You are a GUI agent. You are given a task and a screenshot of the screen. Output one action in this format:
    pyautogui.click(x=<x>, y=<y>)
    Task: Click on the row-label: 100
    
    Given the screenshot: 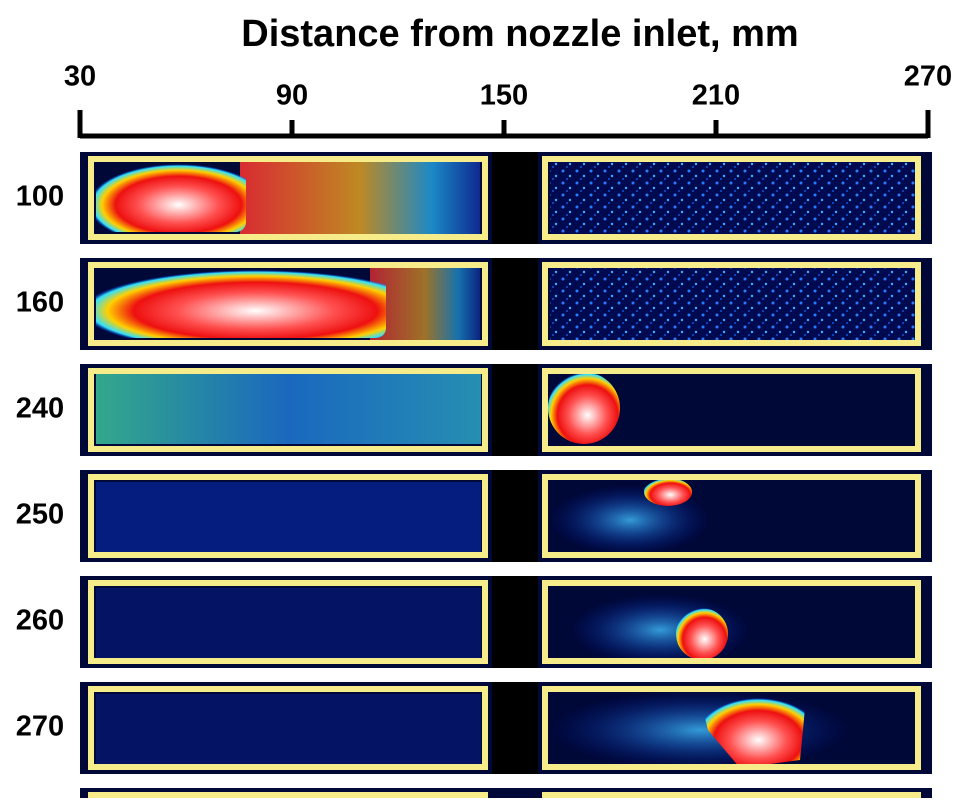 What is the action you would take?
    pyautogui.click(x=40, y=197)
    